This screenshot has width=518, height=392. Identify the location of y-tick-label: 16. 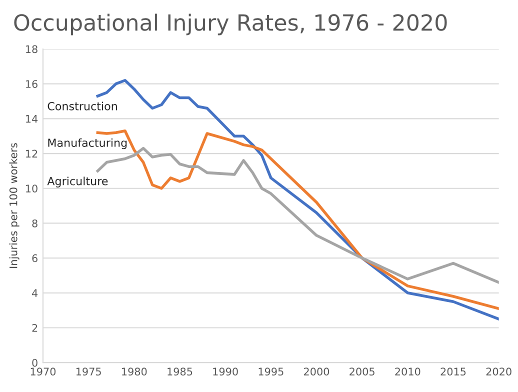
(32, 84).